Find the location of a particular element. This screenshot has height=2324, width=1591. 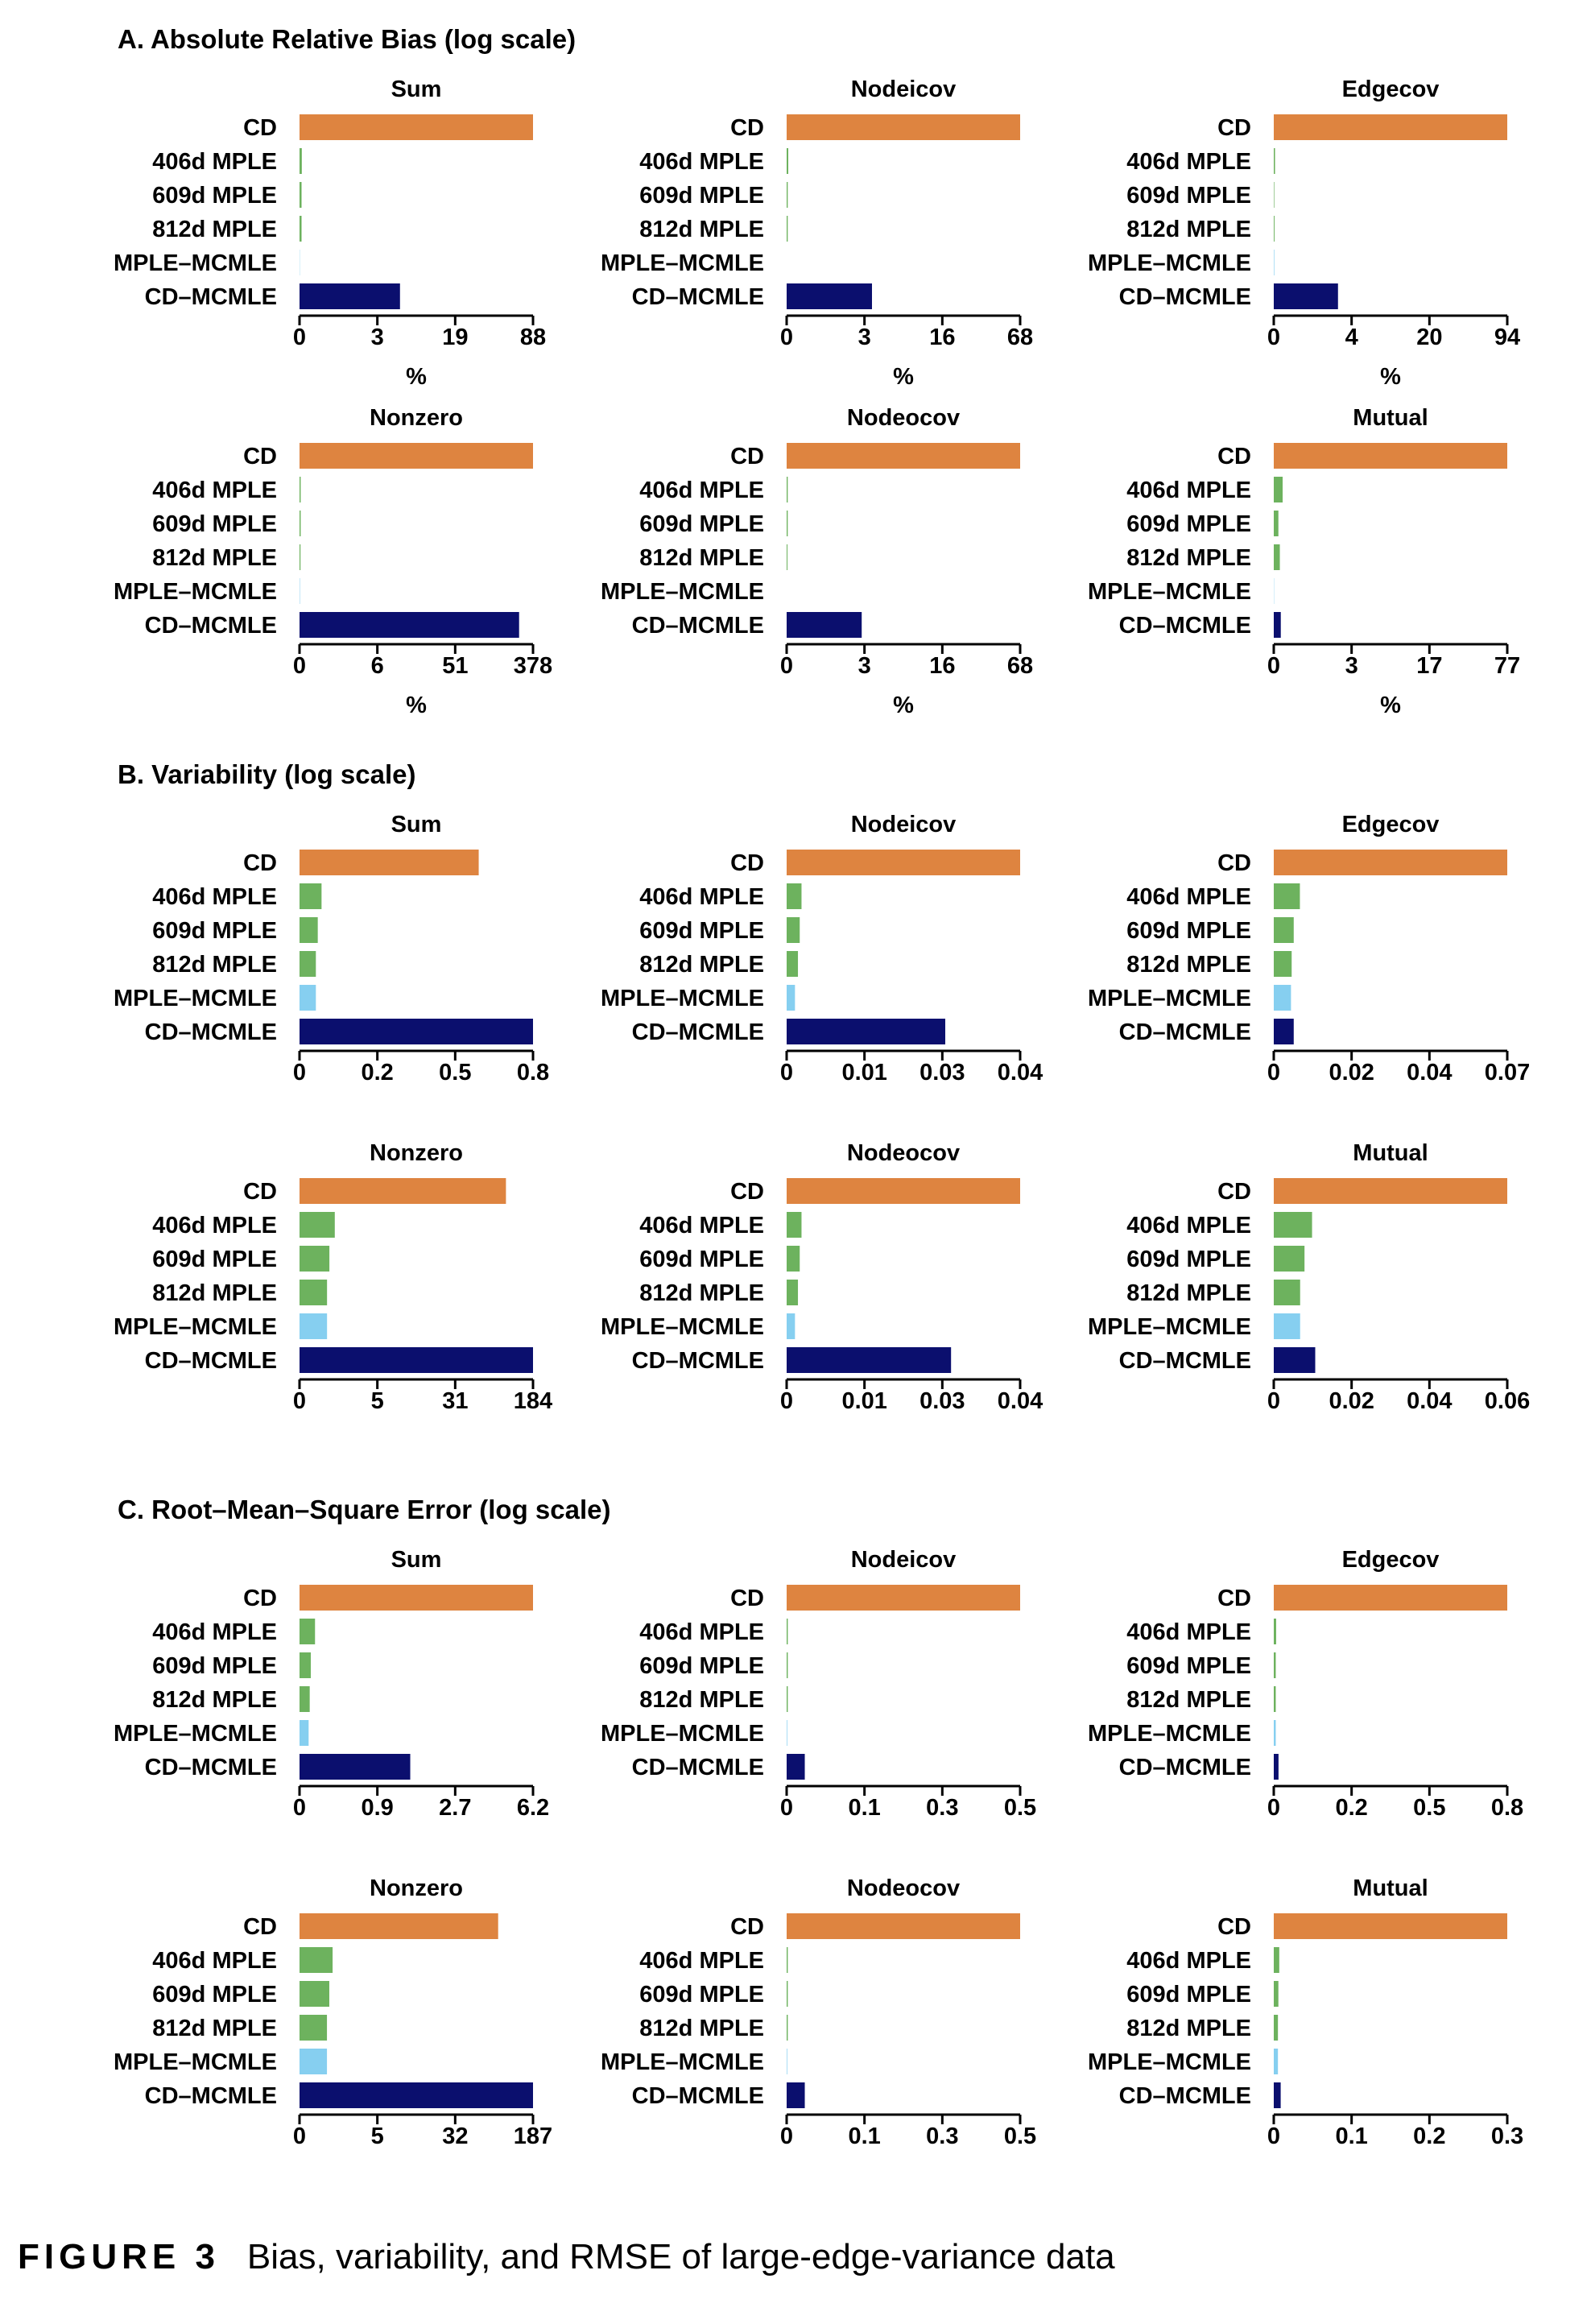

x-tick-label: 31 is located at coordinates (455, 1401).